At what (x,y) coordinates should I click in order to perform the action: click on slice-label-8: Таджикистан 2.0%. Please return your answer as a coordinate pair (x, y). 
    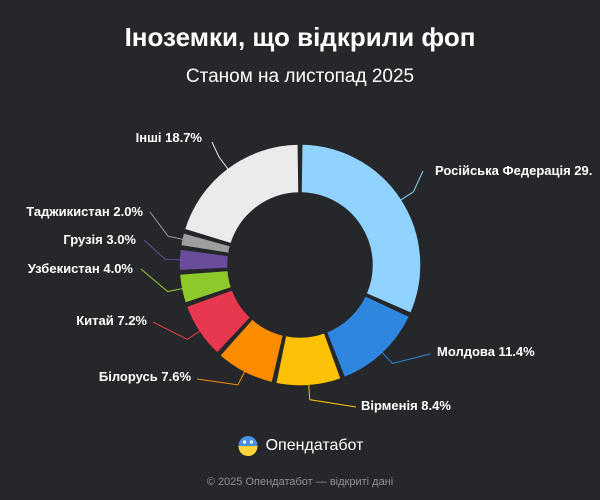
    Looking at the image, I should click on (84, 211).